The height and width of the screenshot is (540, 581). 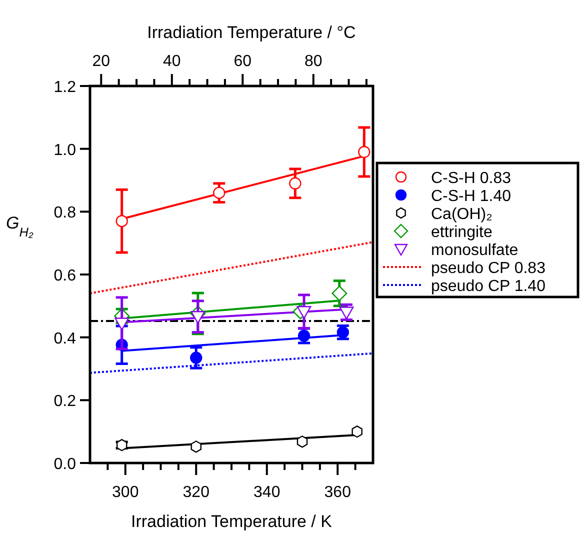 I want to click on x-axis-title: Irradiation Temperature / K, so click(x=232, y=521).